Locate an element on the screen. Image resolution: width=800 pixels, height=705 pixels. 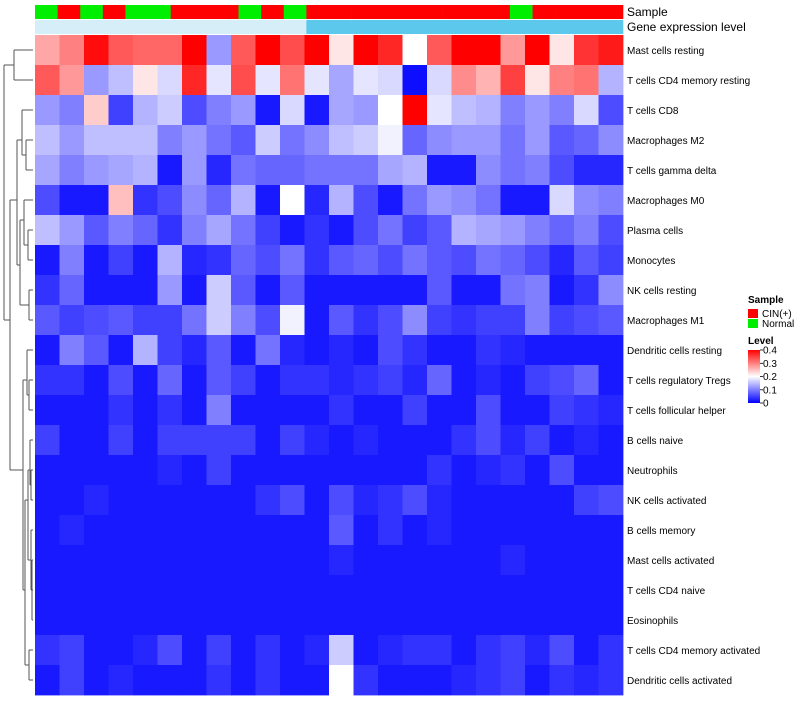
row-label: Neutrophils is located at coordinates (652, 471).